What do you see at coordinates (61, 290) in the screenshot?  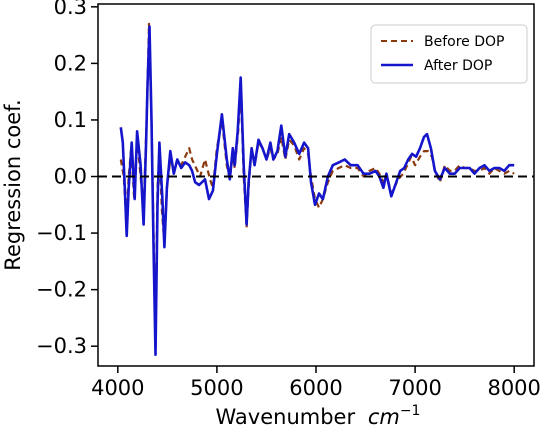 I see `y-tick-label: −0.2` at bounding box center [61, 290].